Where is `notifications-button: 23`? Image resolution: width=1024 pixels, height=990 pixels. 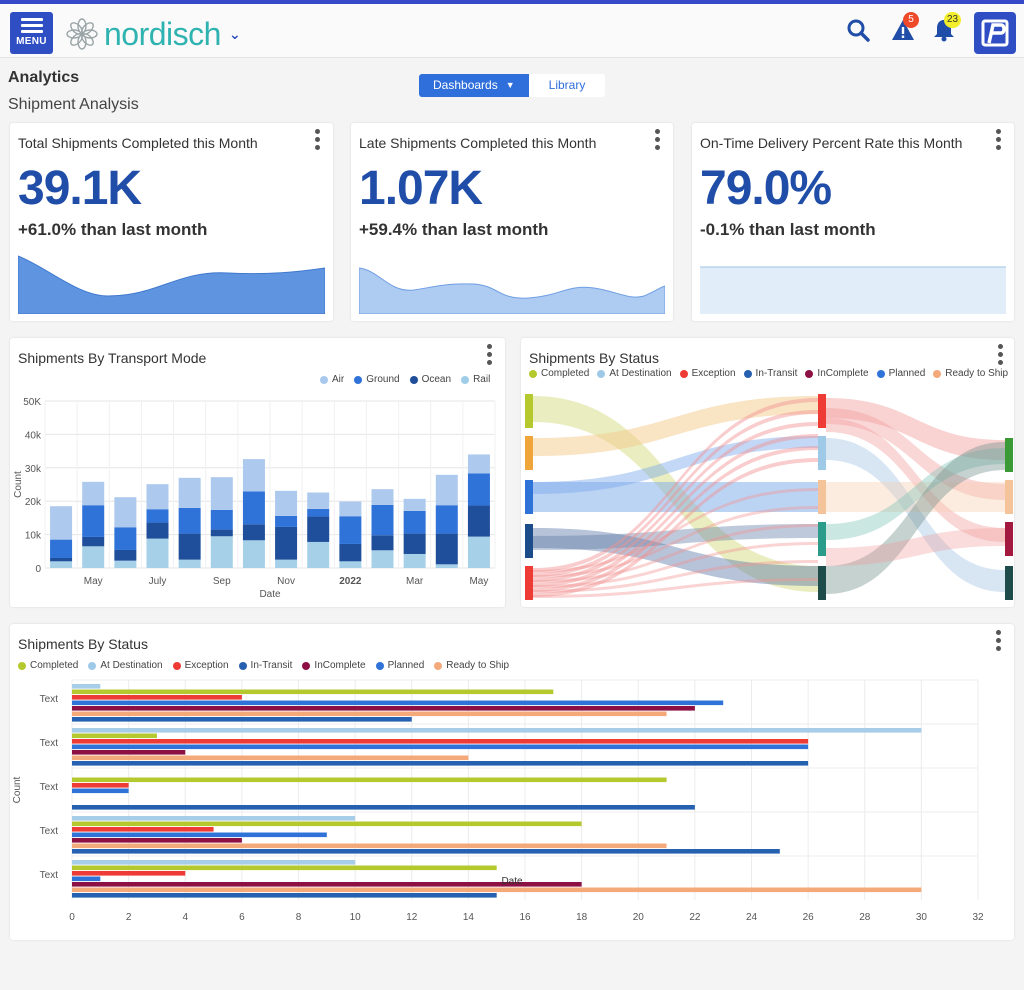 notifications-button: 23 is located at coordinates (947, 29).